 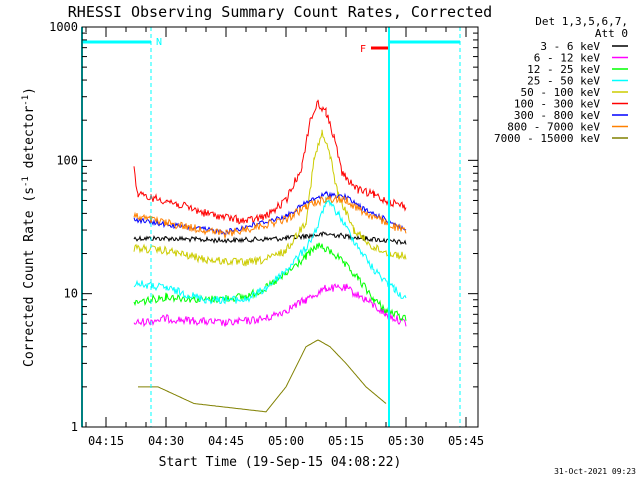 I want to click on y-axis-label: Corrected Count Rate (s-1 detector-1), so click(x=29, y=227).